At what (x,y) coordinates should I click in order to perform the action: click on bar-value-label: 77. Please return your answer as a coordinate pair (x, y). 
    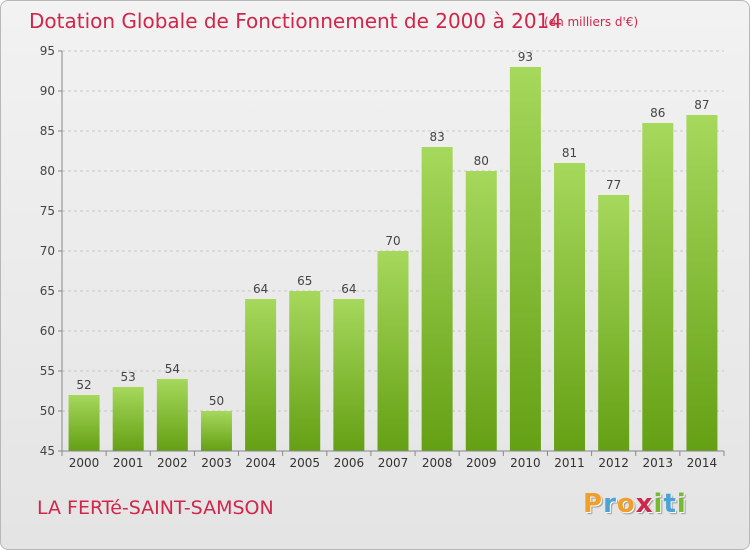
    Looking at the image, I should click on (613, 185).